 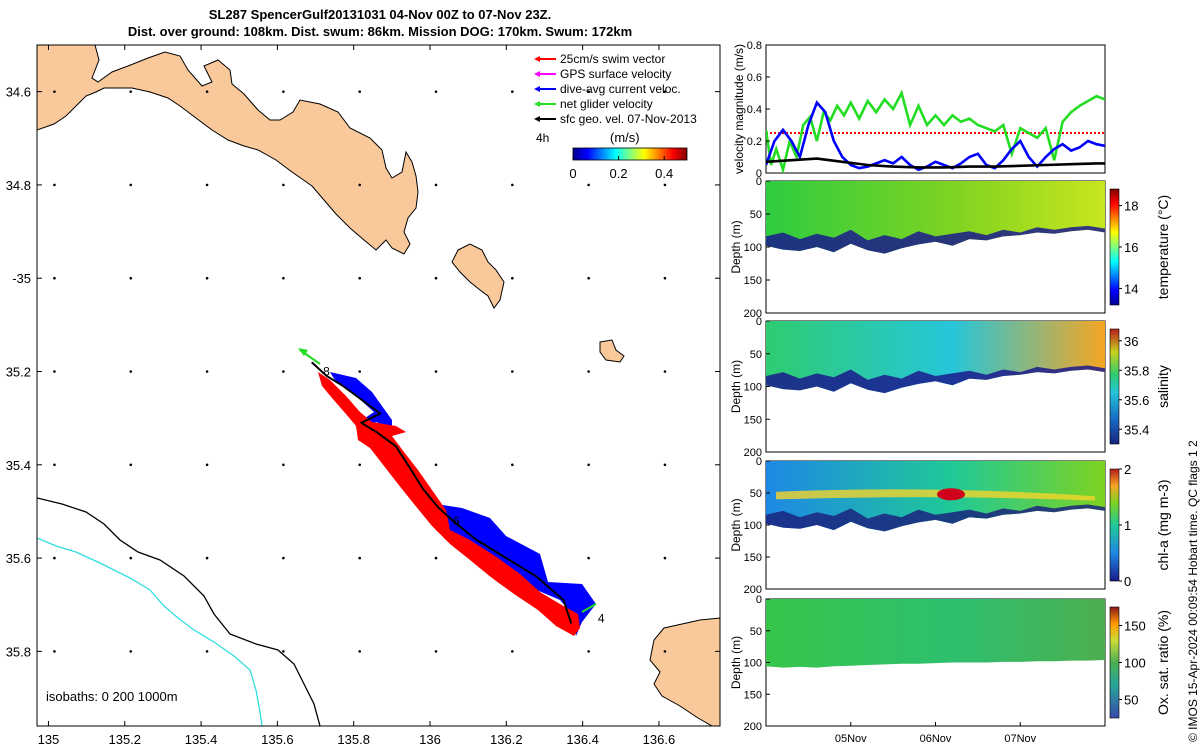 What do you see at coordinates (1163, 247) in the screenshot?
I see `colorbar-label: temperature (°C)` at bounding box center [1163, 247].